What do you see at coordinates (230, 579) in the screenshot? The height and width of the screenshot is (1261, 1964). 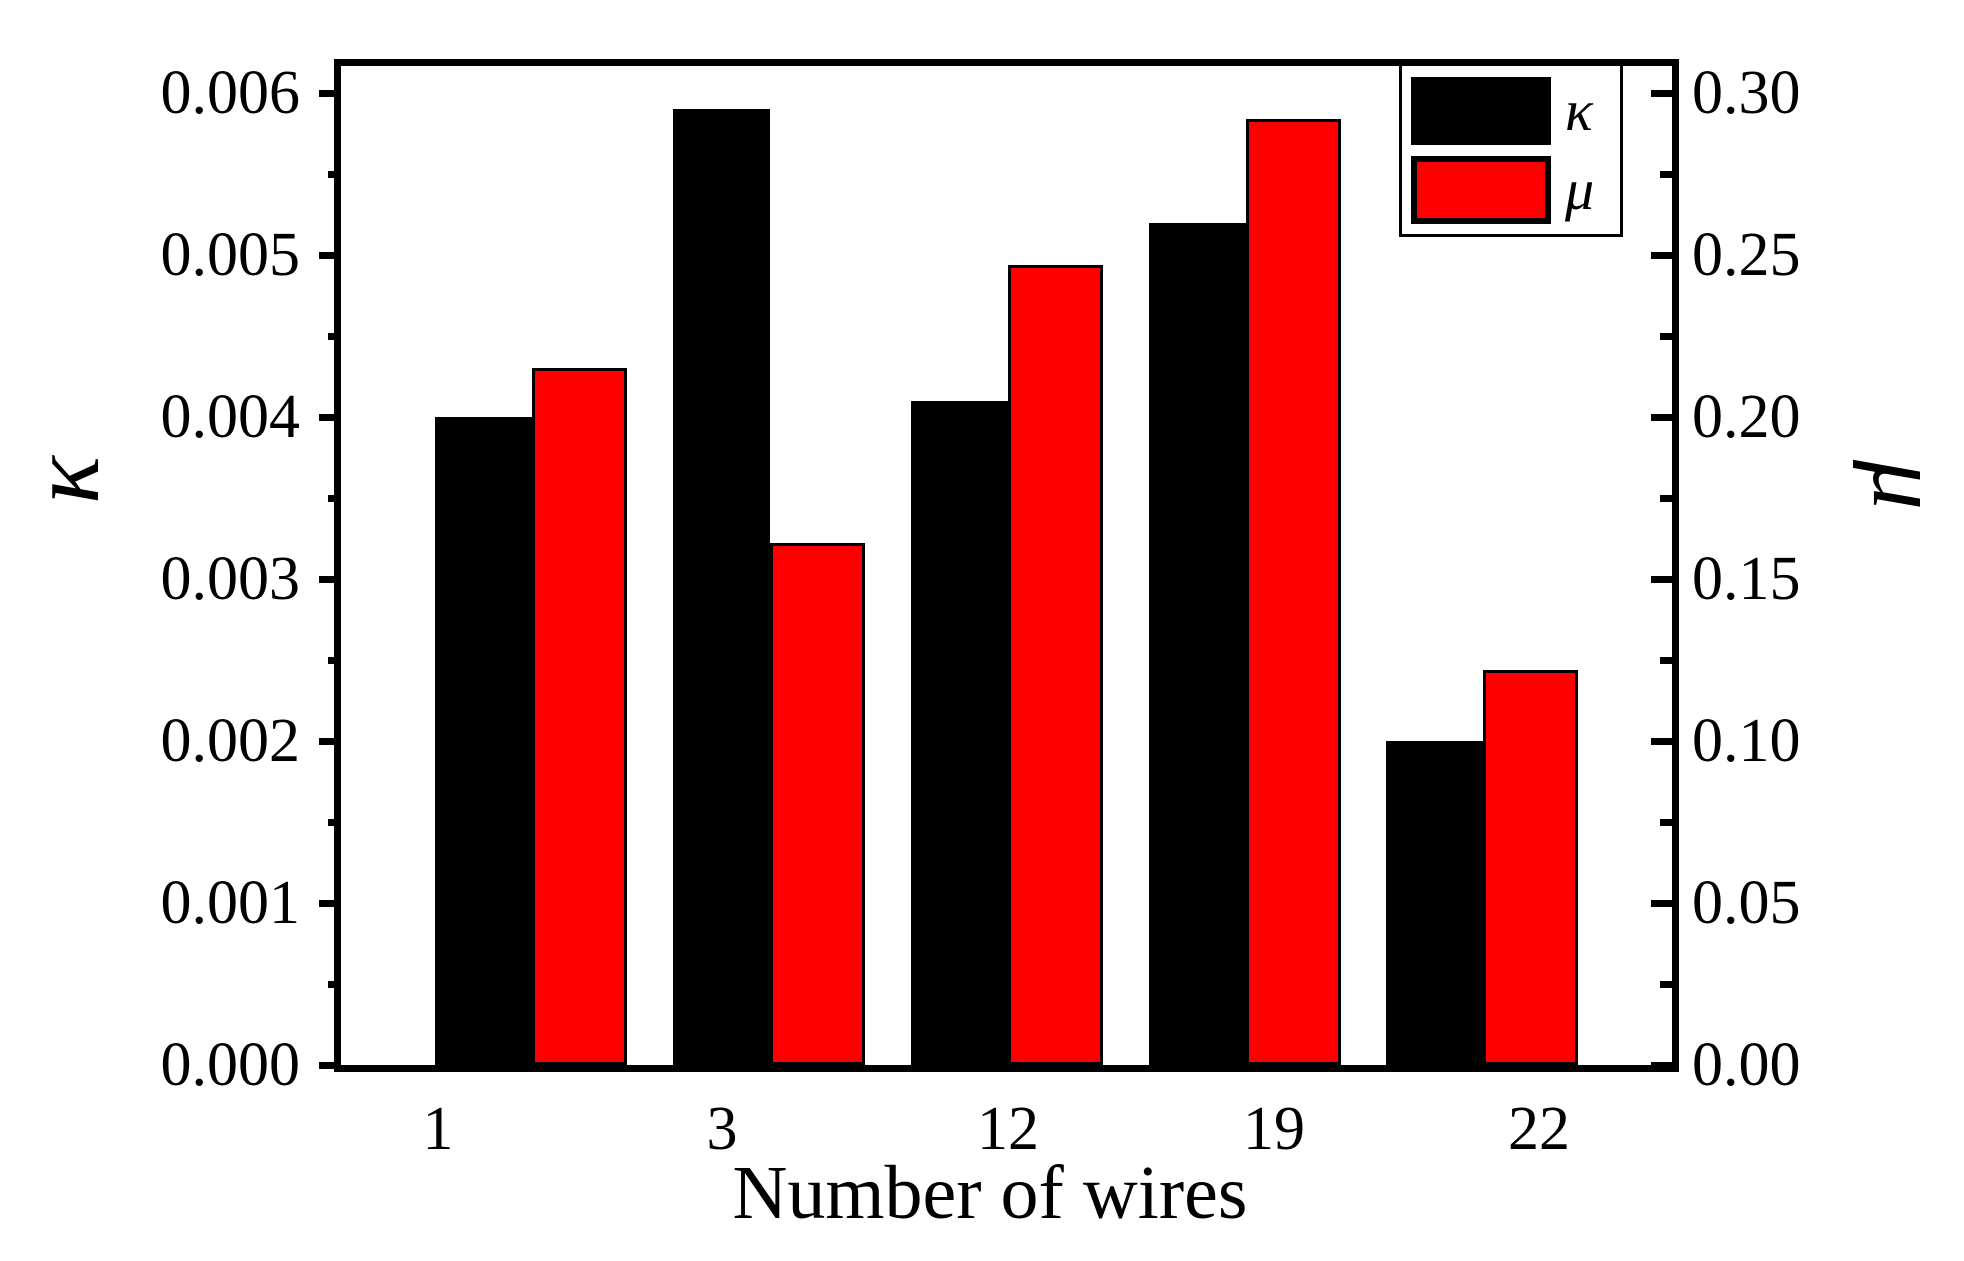 I see `y-axis-tick-label-left: 0.003` at bounding box center [230, 579].